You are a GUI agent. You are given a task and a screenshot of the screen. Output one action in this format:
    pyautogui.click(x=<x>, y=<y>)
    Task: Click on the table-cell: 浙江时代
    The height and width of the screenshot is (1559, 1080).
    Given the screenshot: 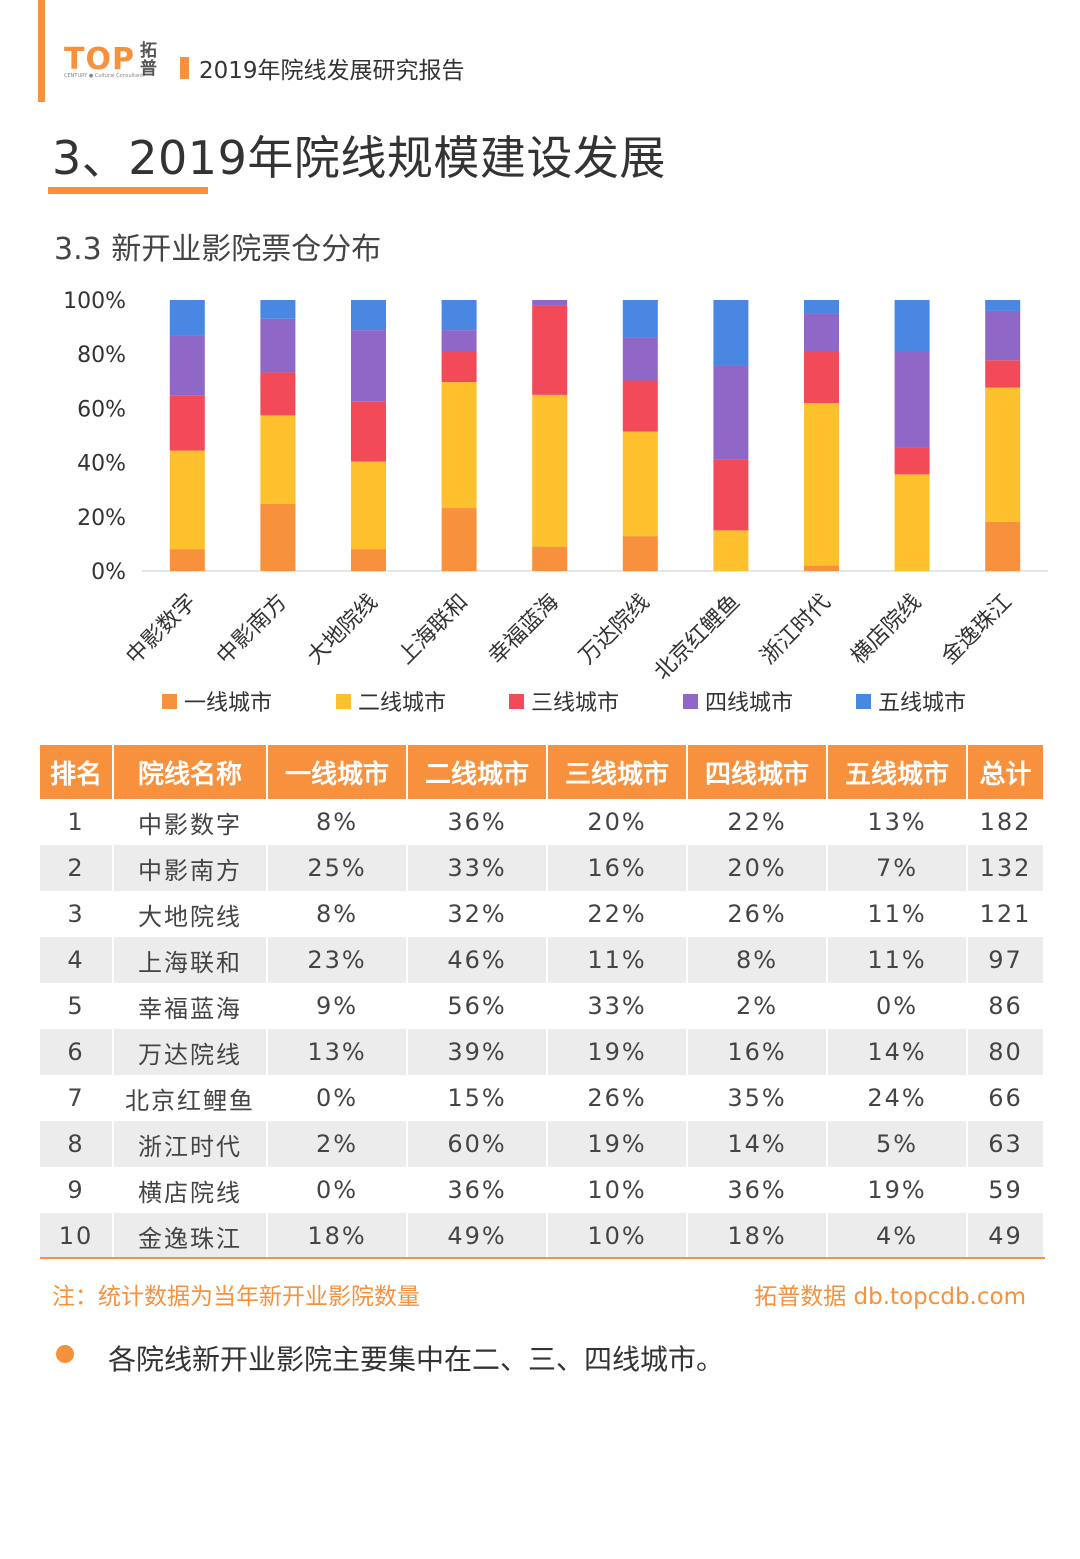 What is the action you would take?
    pyautogui.click(x=190, y=1144)
    